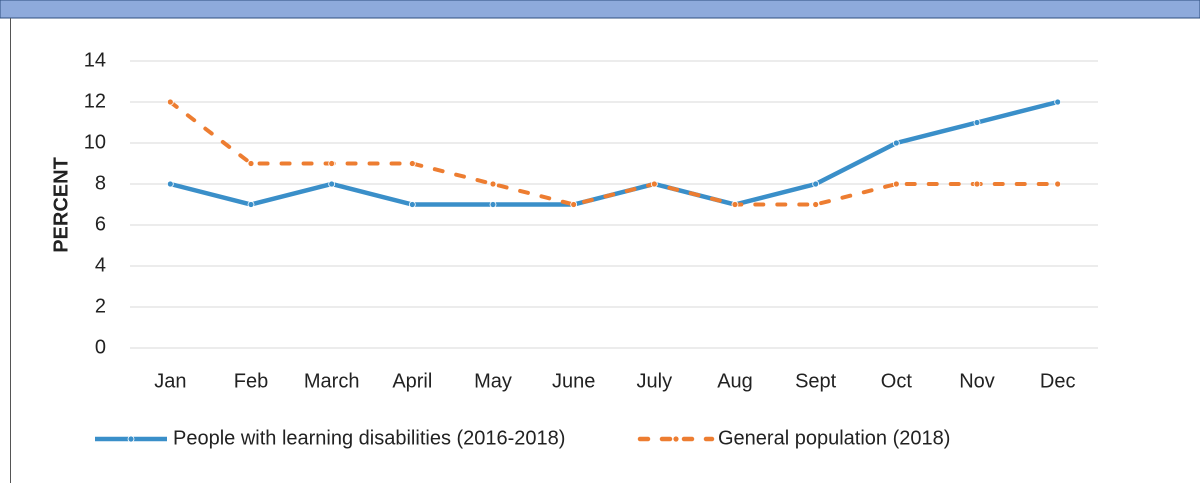 The height and width of the screenshot is (483, 1200). What do you see at coordinates (95, 142) in the screenshot?
I see `y-tick-label: 10` at bounding box center [95, 142].